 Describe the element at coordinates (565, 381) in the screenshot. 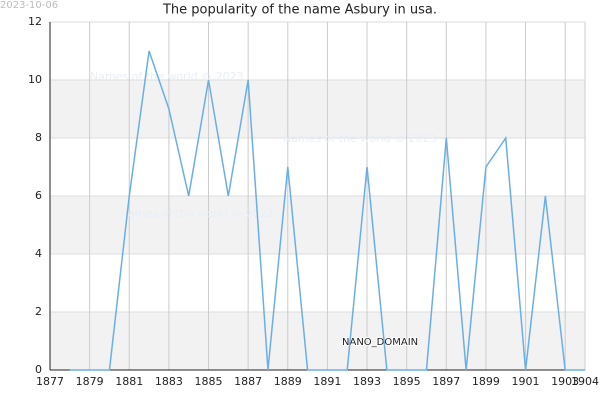

I see `x-tick-label: 1903` at that location.